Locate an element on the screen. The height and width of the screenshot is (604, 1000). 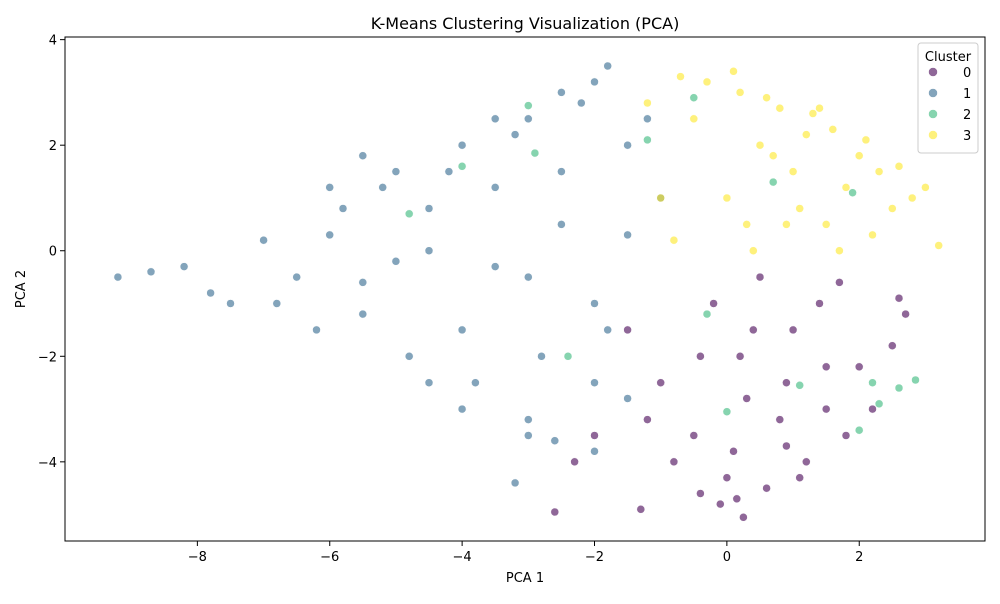
x-tick-label: −8 is located at coordinates (197, 557).